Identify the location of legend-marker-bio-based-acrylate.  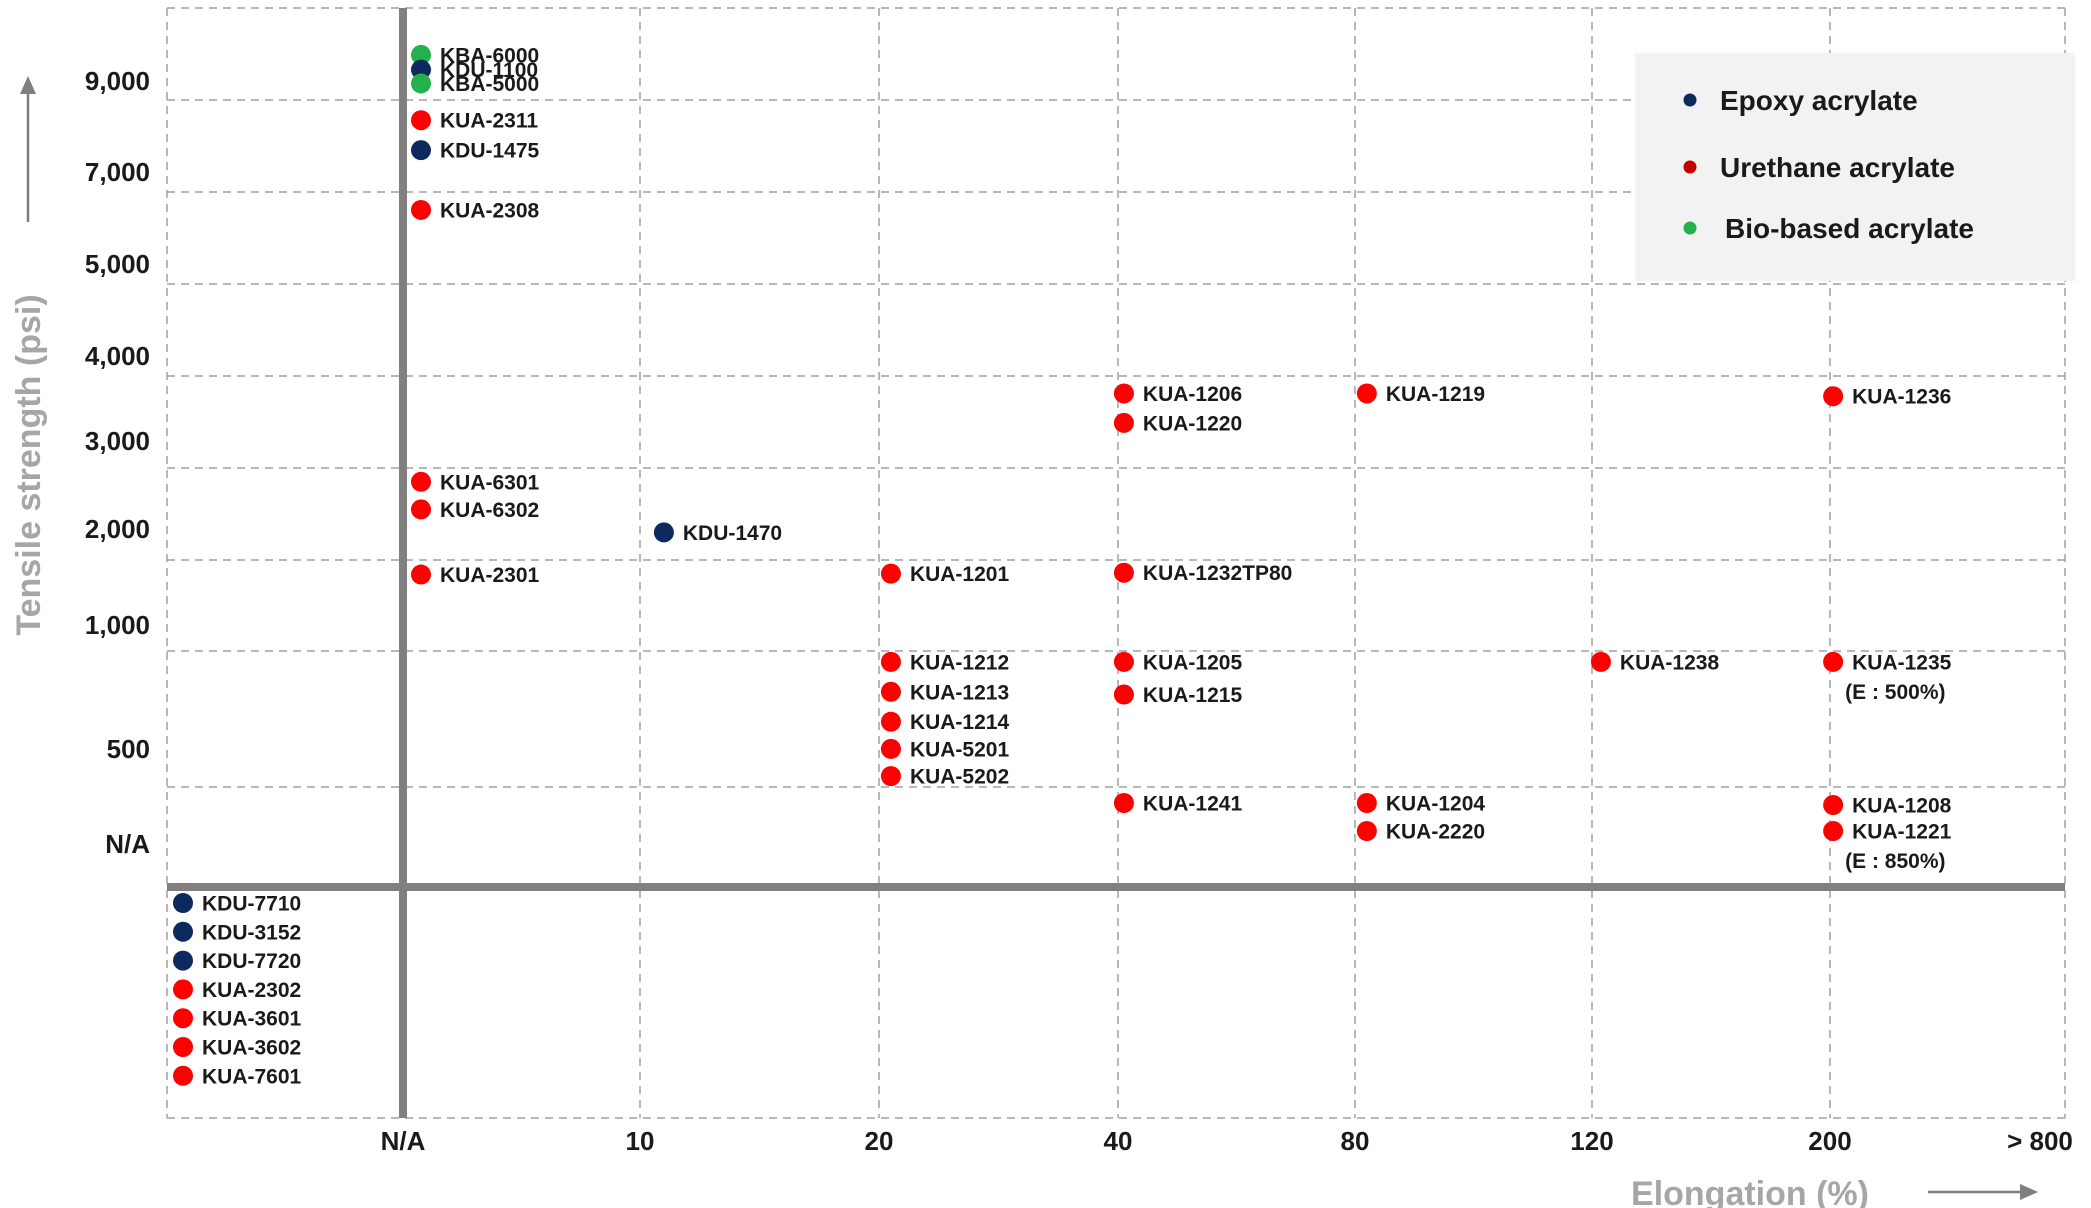
(1690, 228).